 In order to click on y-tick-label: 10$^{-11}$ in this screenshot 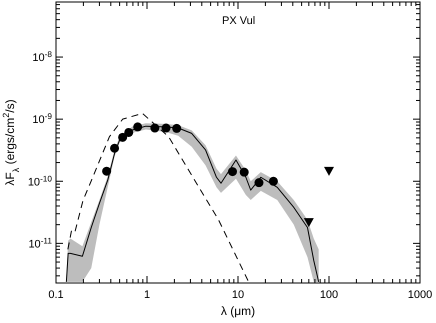, I will do `click(40, 243)`.